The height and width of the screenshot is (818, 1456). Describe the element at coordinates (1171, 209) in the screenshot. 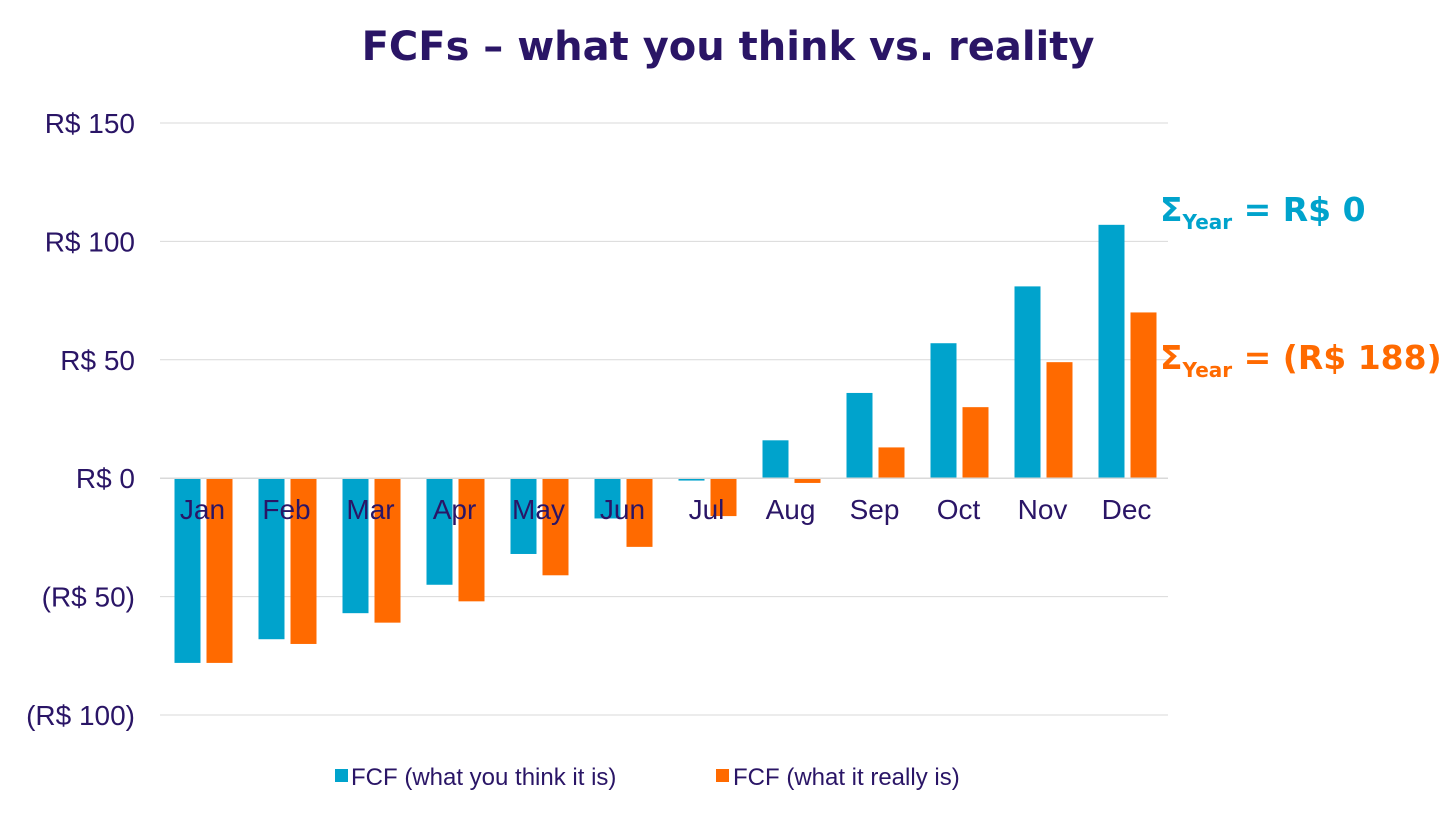

I see `annotation-sum-think-sigma: Σ` at that location.